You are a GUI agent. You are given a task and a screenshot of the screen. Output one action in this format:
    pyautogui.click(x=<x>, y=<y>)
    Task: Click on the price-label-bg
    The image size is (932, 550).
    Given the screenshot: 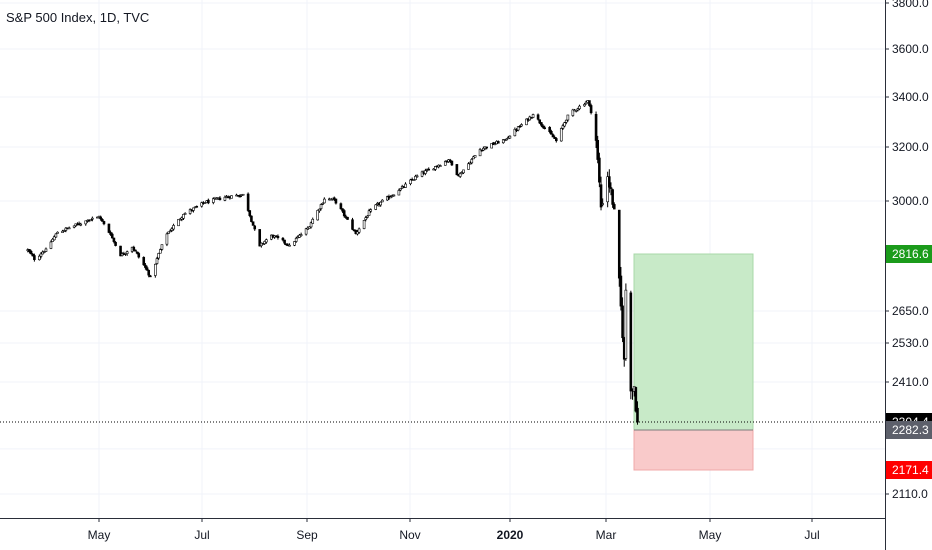 What is the action you would take?
    pyautogui.click(x=909, y=470)
    